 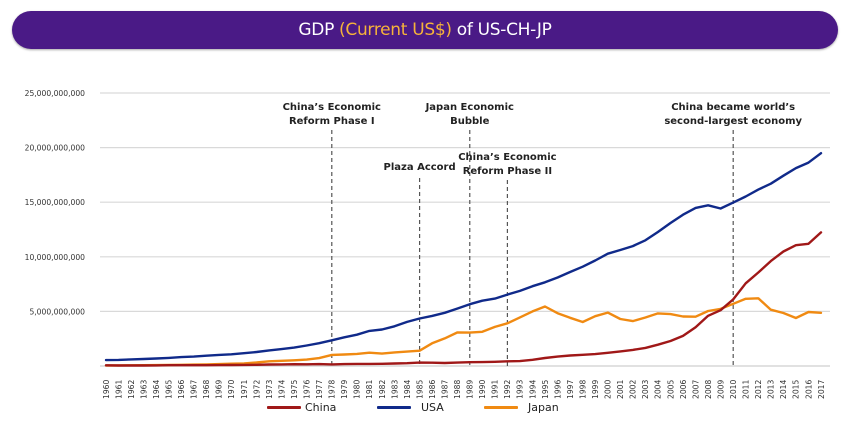 What do you see at coordinates (708, 389) in the screenshot?
I see `x-tick-label: 2008` at bounding box center [708, 389].